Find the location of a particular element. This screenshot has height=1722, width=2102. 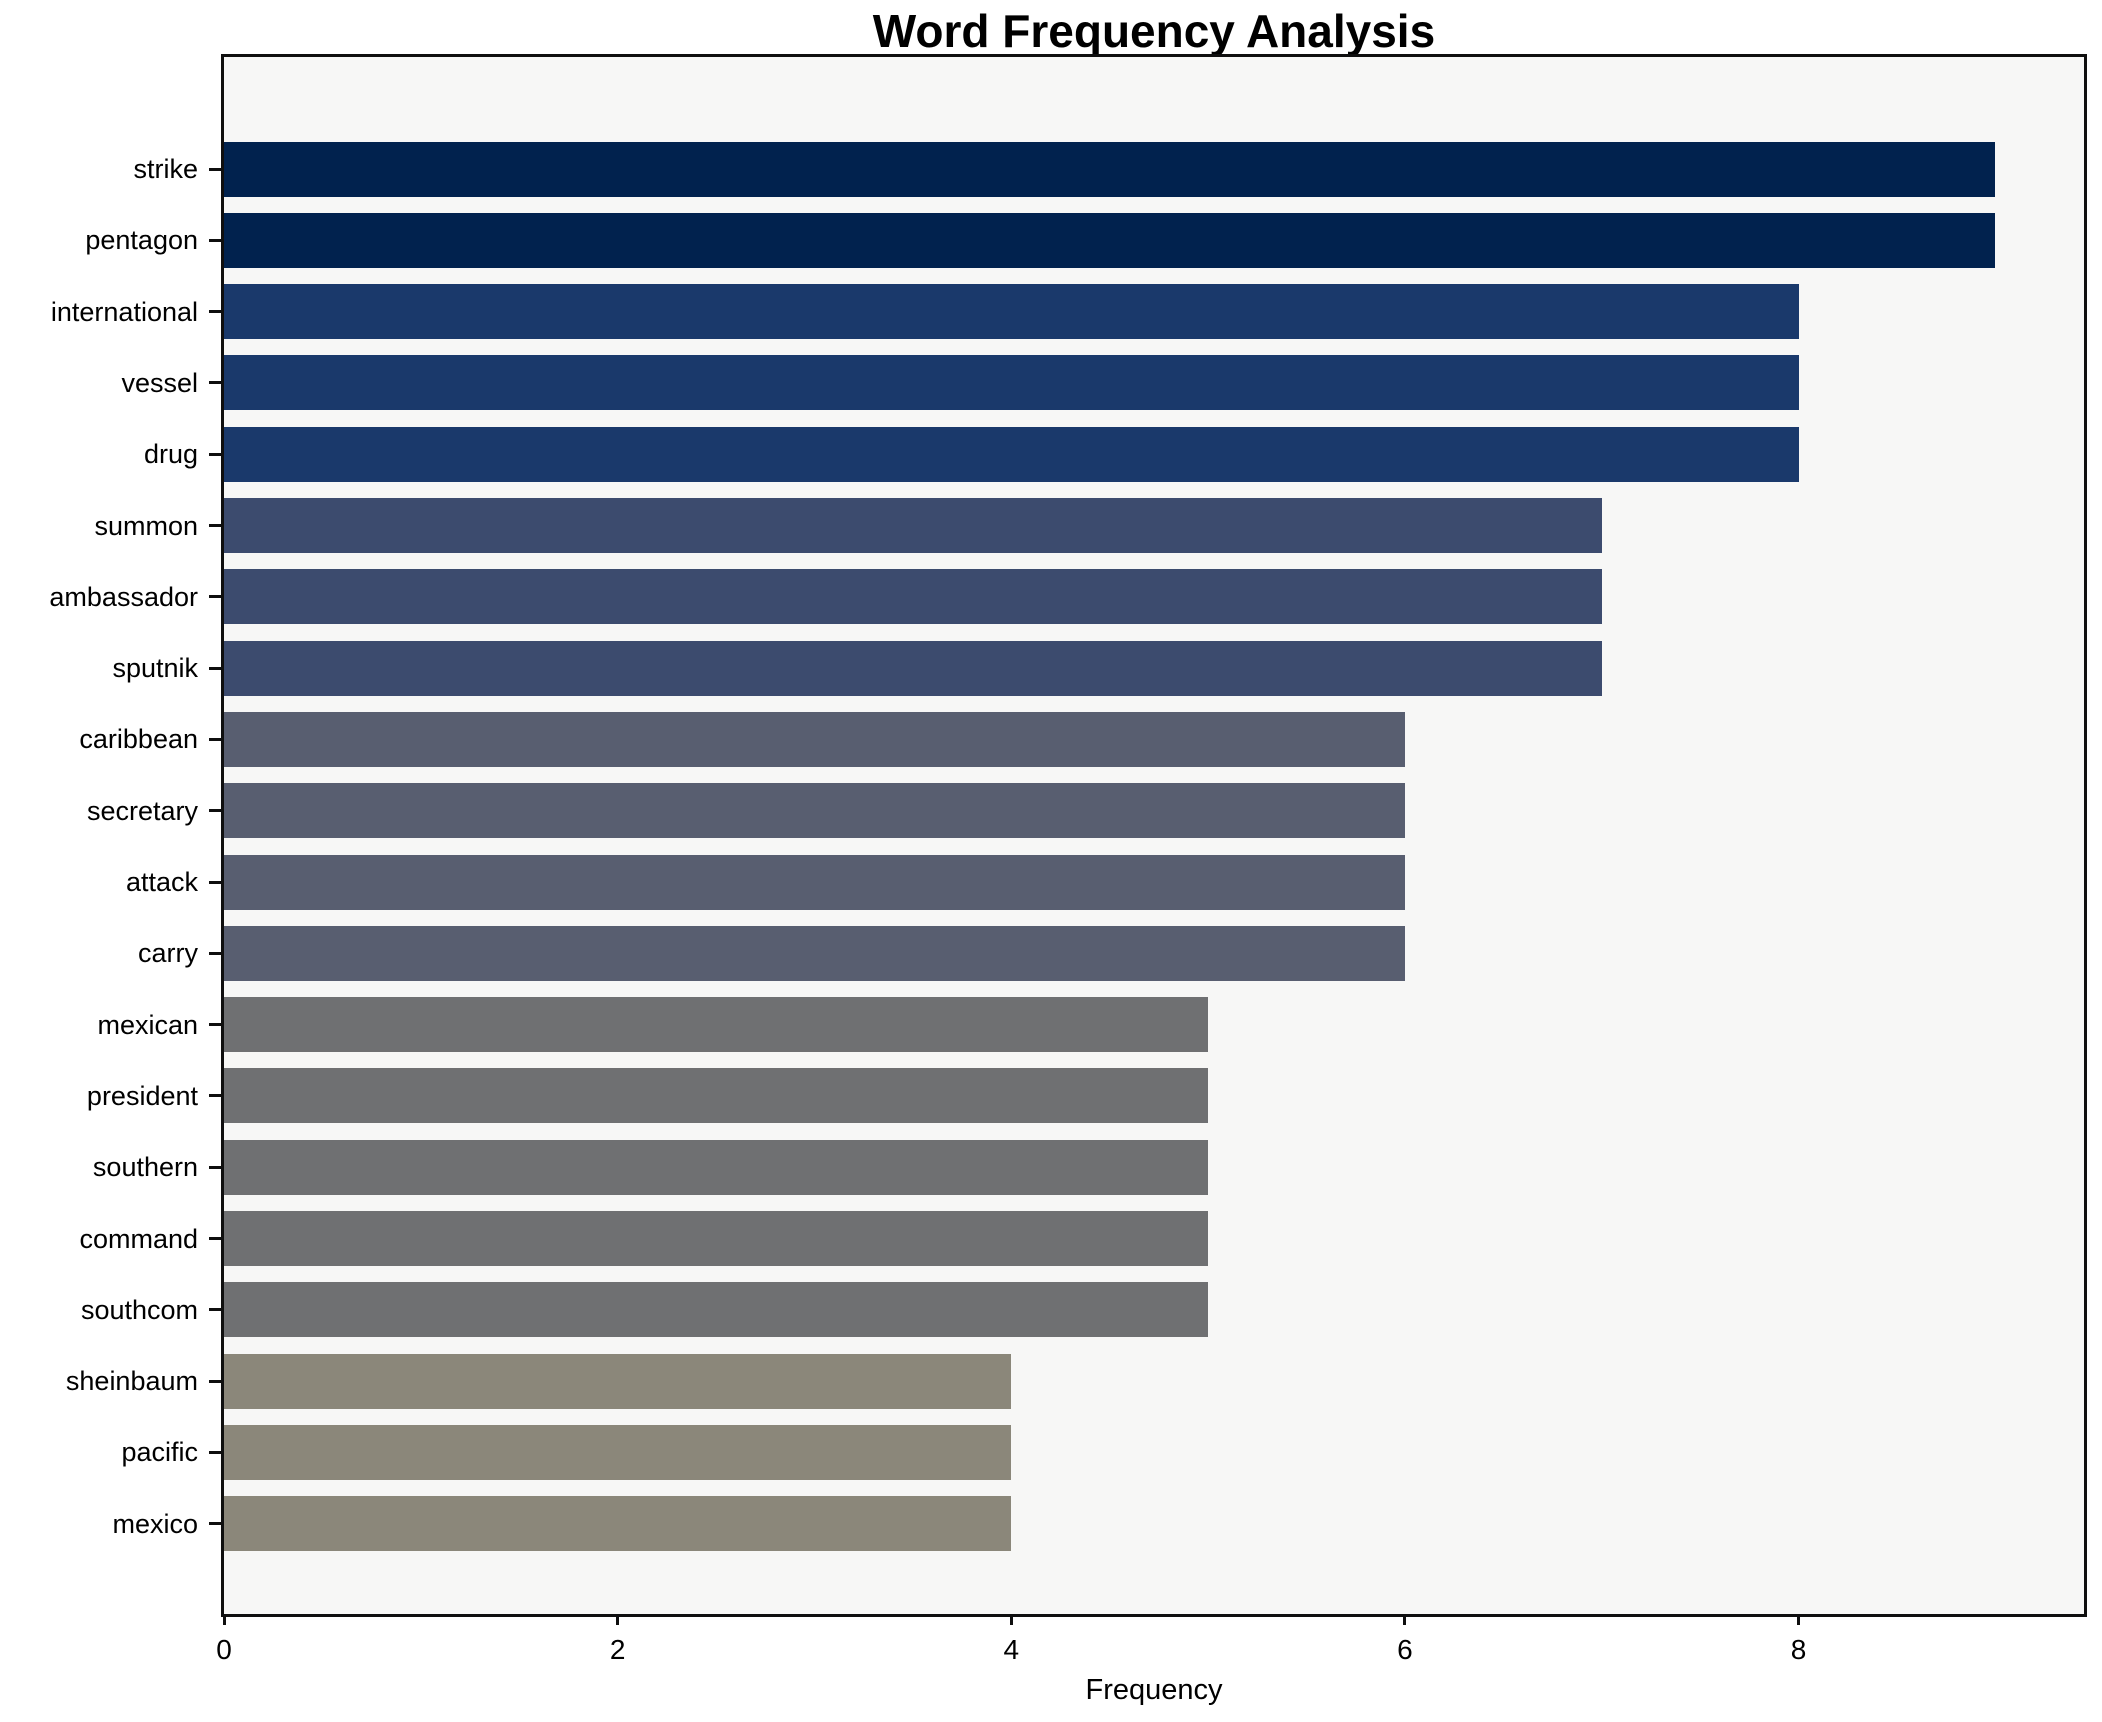

bar-sheinbaum is located at coordinates (618, 1381).